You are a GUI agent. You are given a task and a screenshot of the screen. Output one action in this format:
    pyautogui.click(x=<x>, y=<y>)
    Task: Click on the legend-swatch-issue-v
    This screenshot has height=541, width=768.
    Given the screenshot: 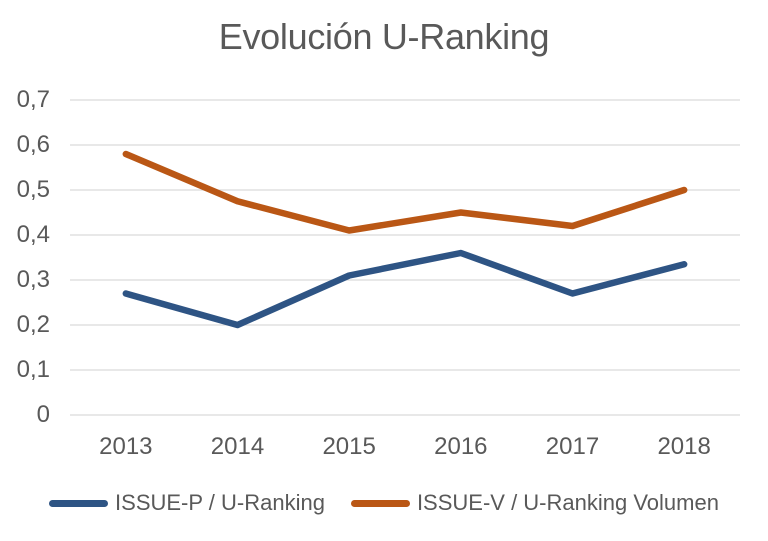 What is the action you would take?
    pyautogui.click(x=380, y=503)
    